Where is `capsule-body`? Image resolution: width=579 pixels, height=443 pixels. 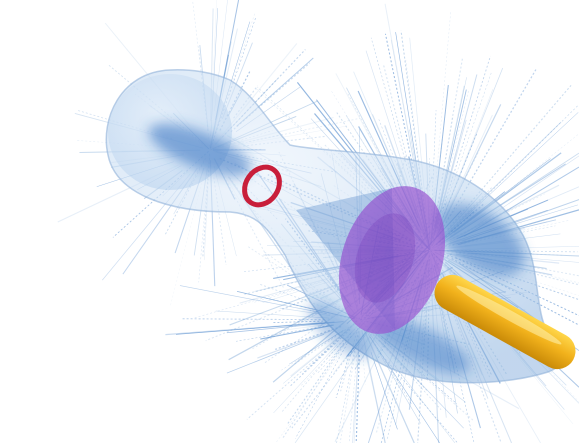 capsule-body is located at coordinates (505, 322).